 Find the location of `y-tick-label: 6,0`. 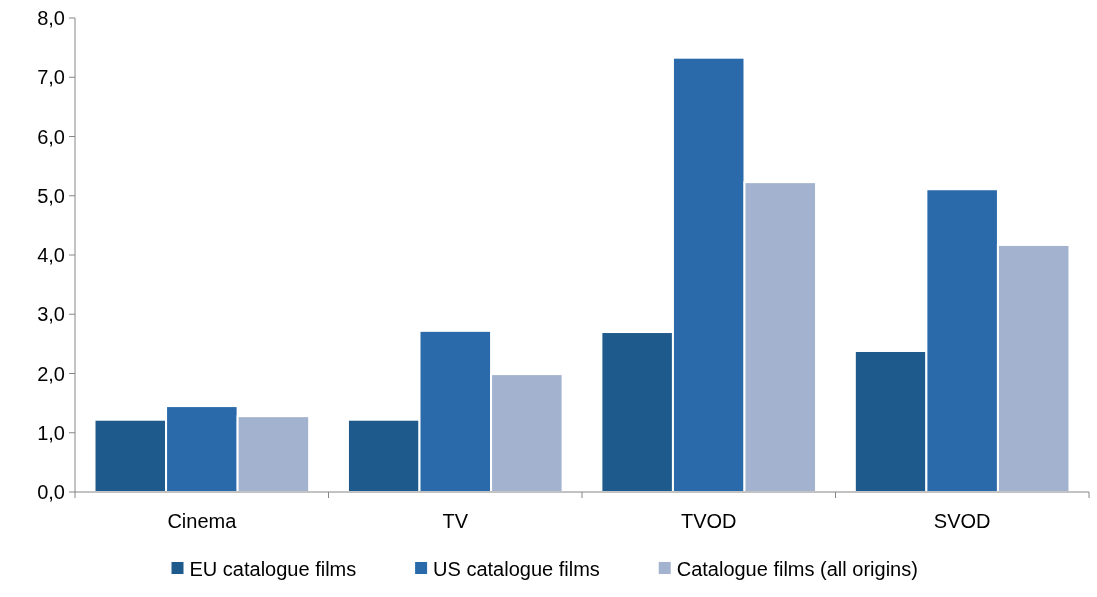

y-tick-label: 6,0 is located at coordinates (51, 136).